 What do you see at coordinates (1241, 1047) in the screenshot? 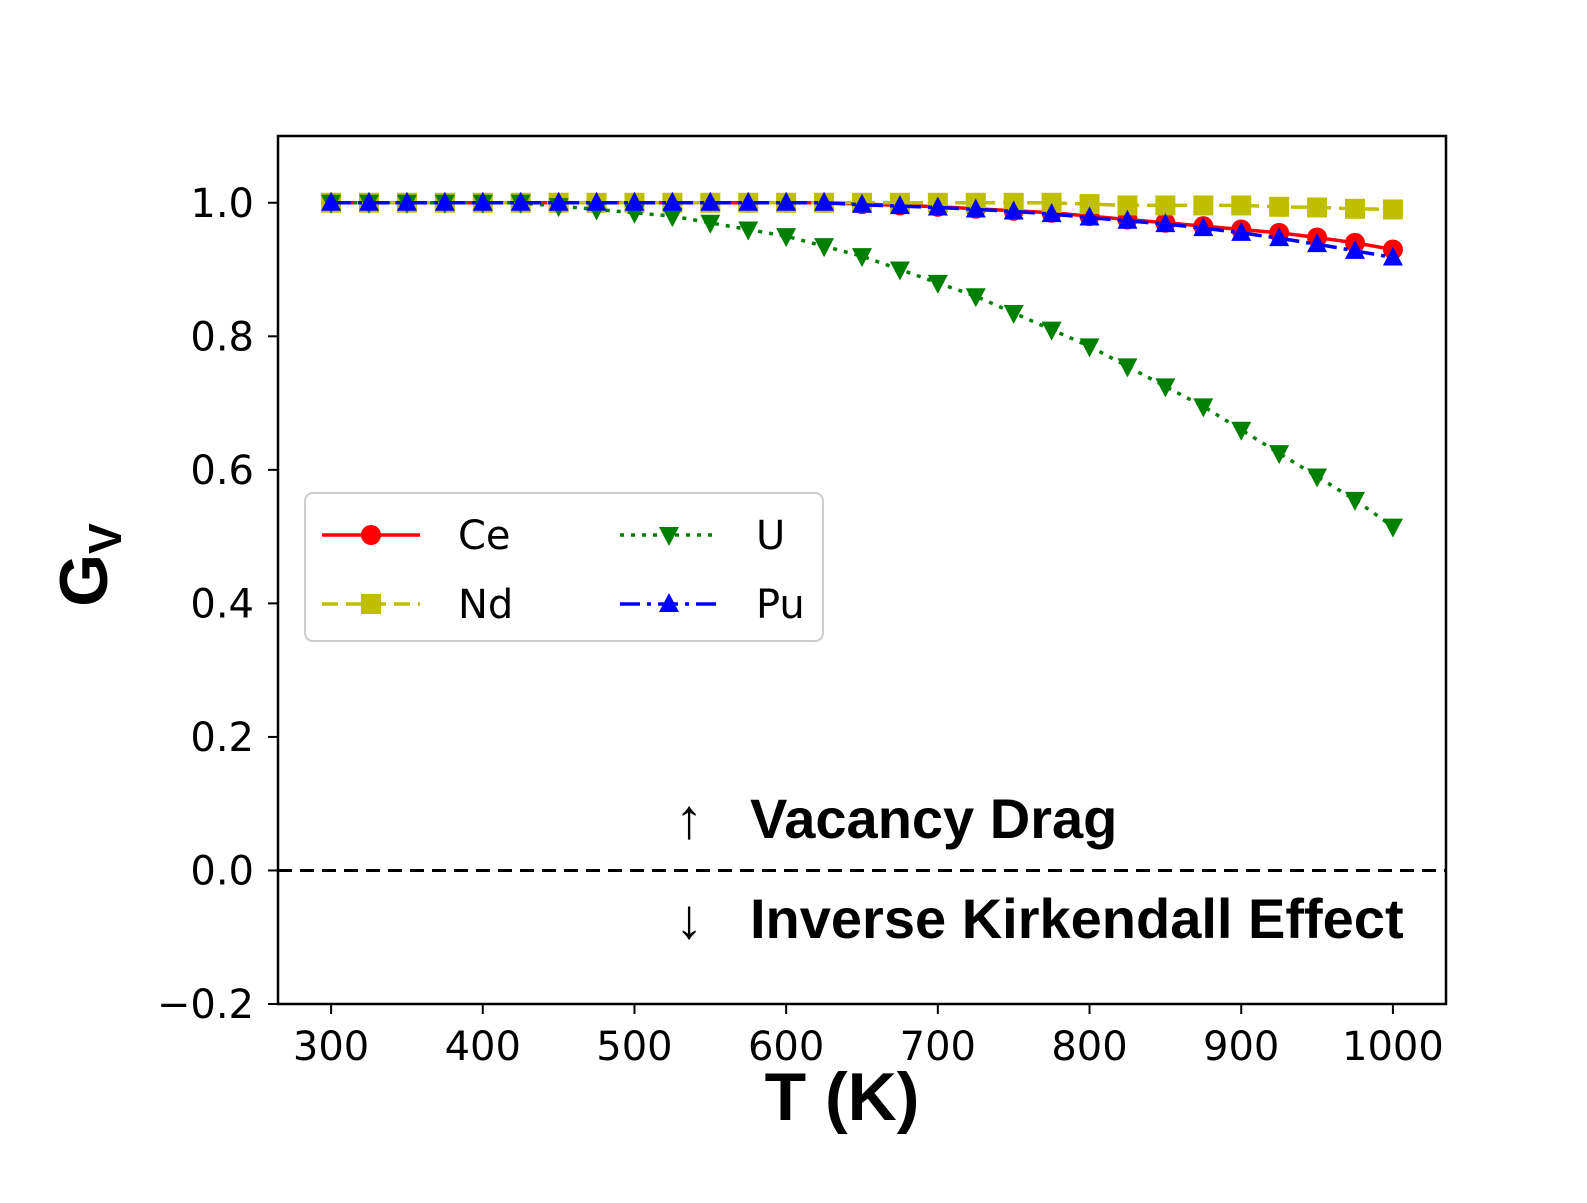
I see `x-tick-label: 900` at bounding box center [1241, 1047].